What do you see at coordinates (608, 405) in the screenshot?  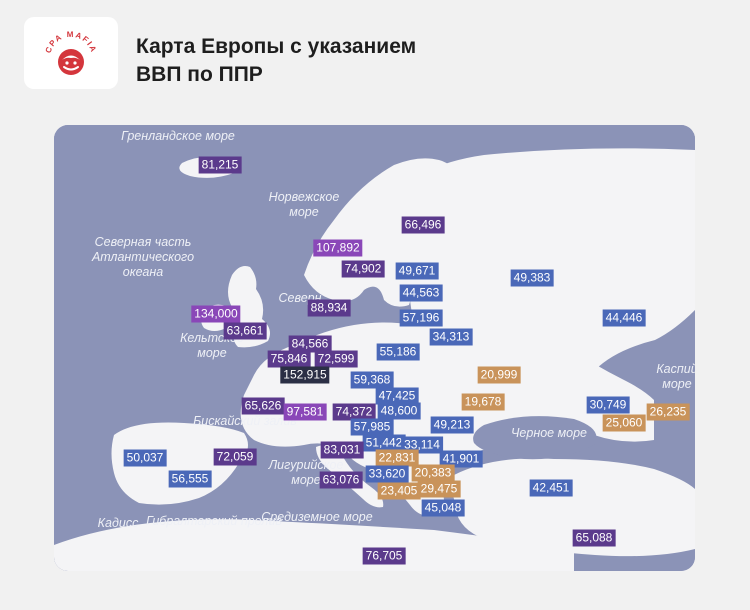 I see `gdp-label-georgia: 30,749` at bounding box center [608, 405].